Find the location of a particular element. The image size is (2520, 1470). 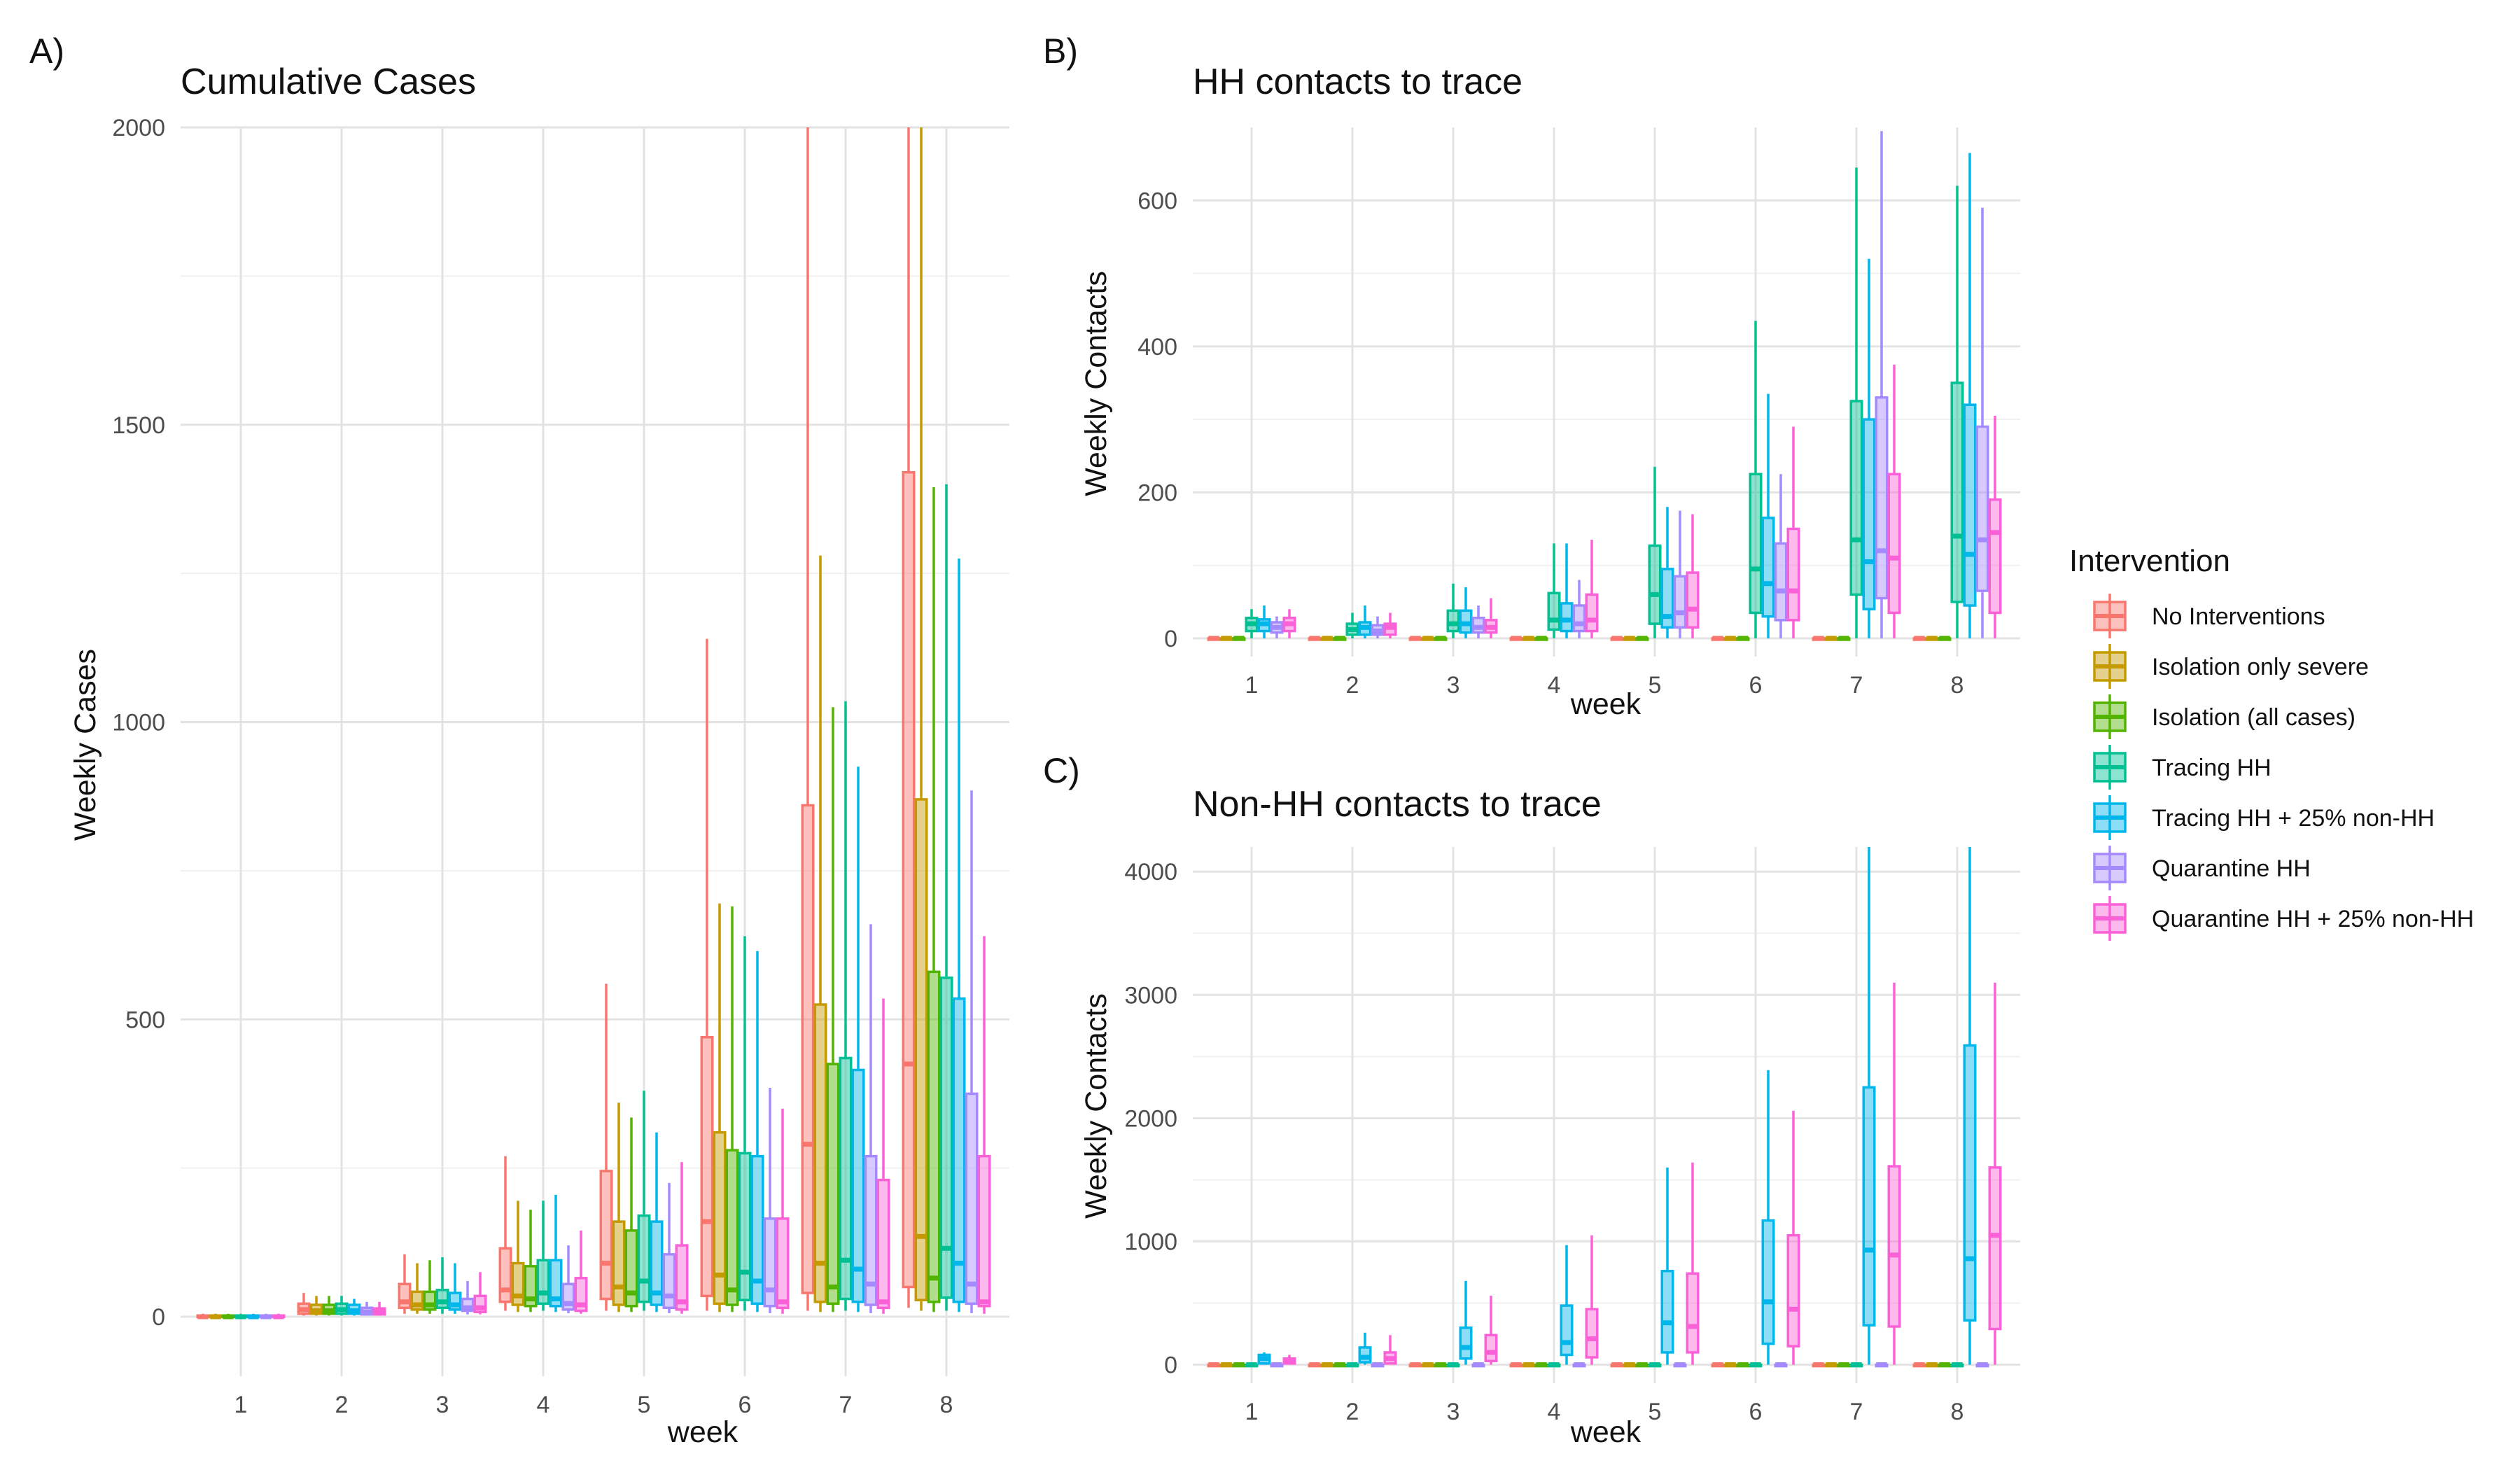

y-tick-label: 600 is located at coordinates (1157, 201).